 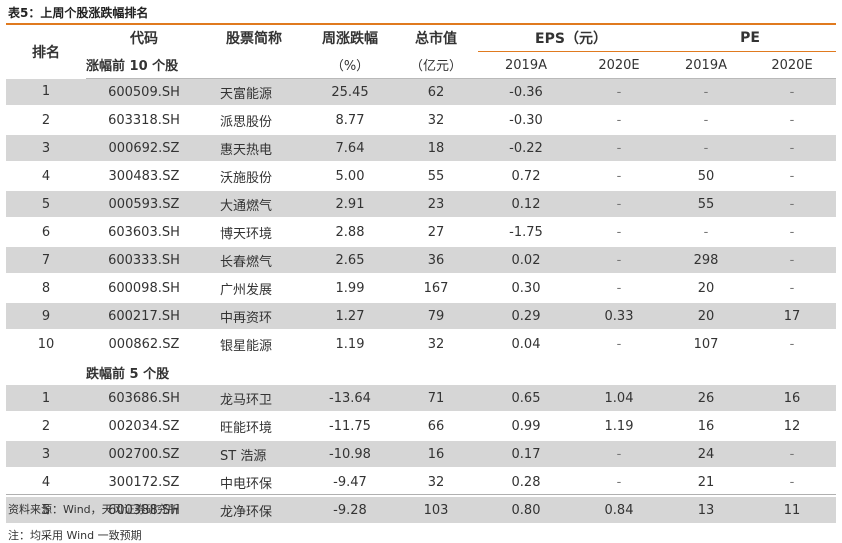 What do you see at coordinates (46, 204) in the screenshot?
I see `cell-rank: 5` at bounding box center [46, 204].